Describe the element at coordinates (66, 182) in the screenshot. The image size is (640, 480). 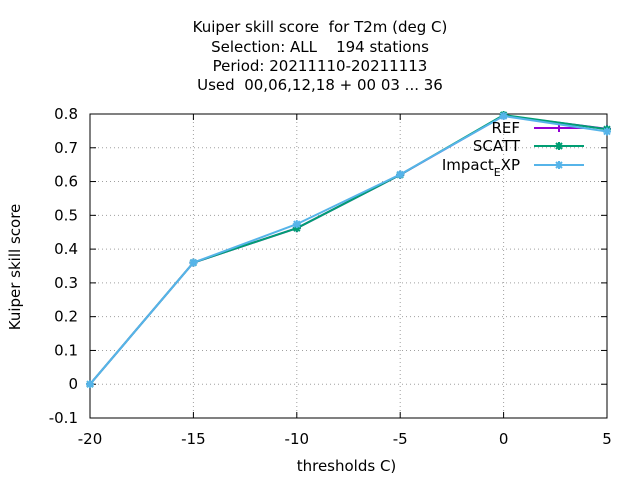
I see `y-tick-label: 0.6` at that location.